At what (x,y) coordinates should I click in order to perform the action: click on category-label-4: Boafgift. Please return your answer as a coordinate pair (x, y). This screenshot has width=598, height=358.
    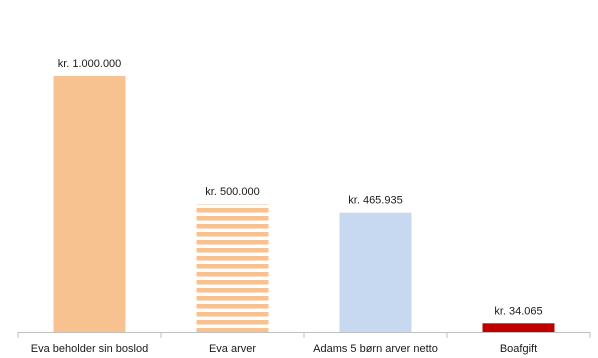
    Looking at the image, I should click on (518, 349).